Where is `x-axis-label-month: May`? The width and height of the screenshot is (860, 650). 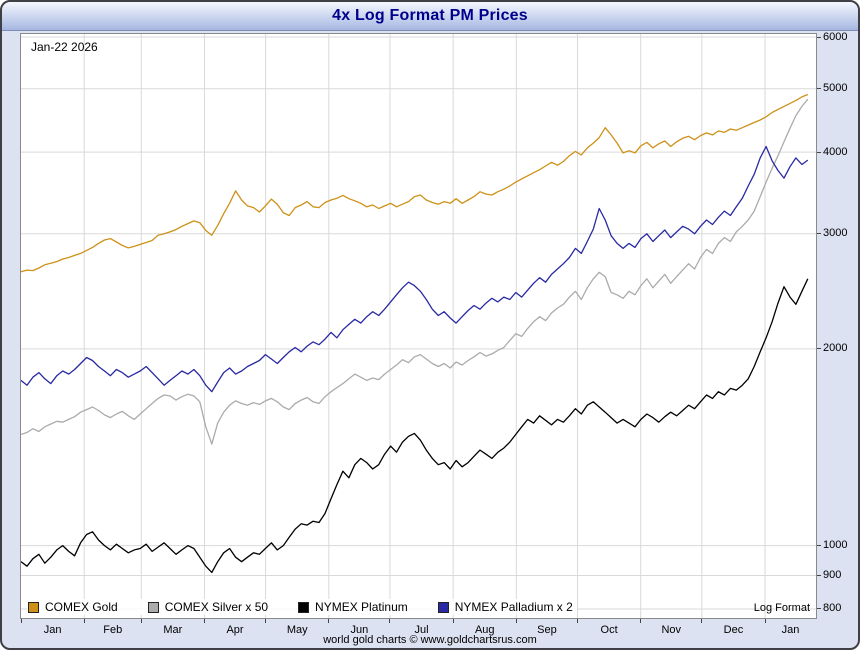 x-axis-label-month: May is located at coordinates (297, 630).